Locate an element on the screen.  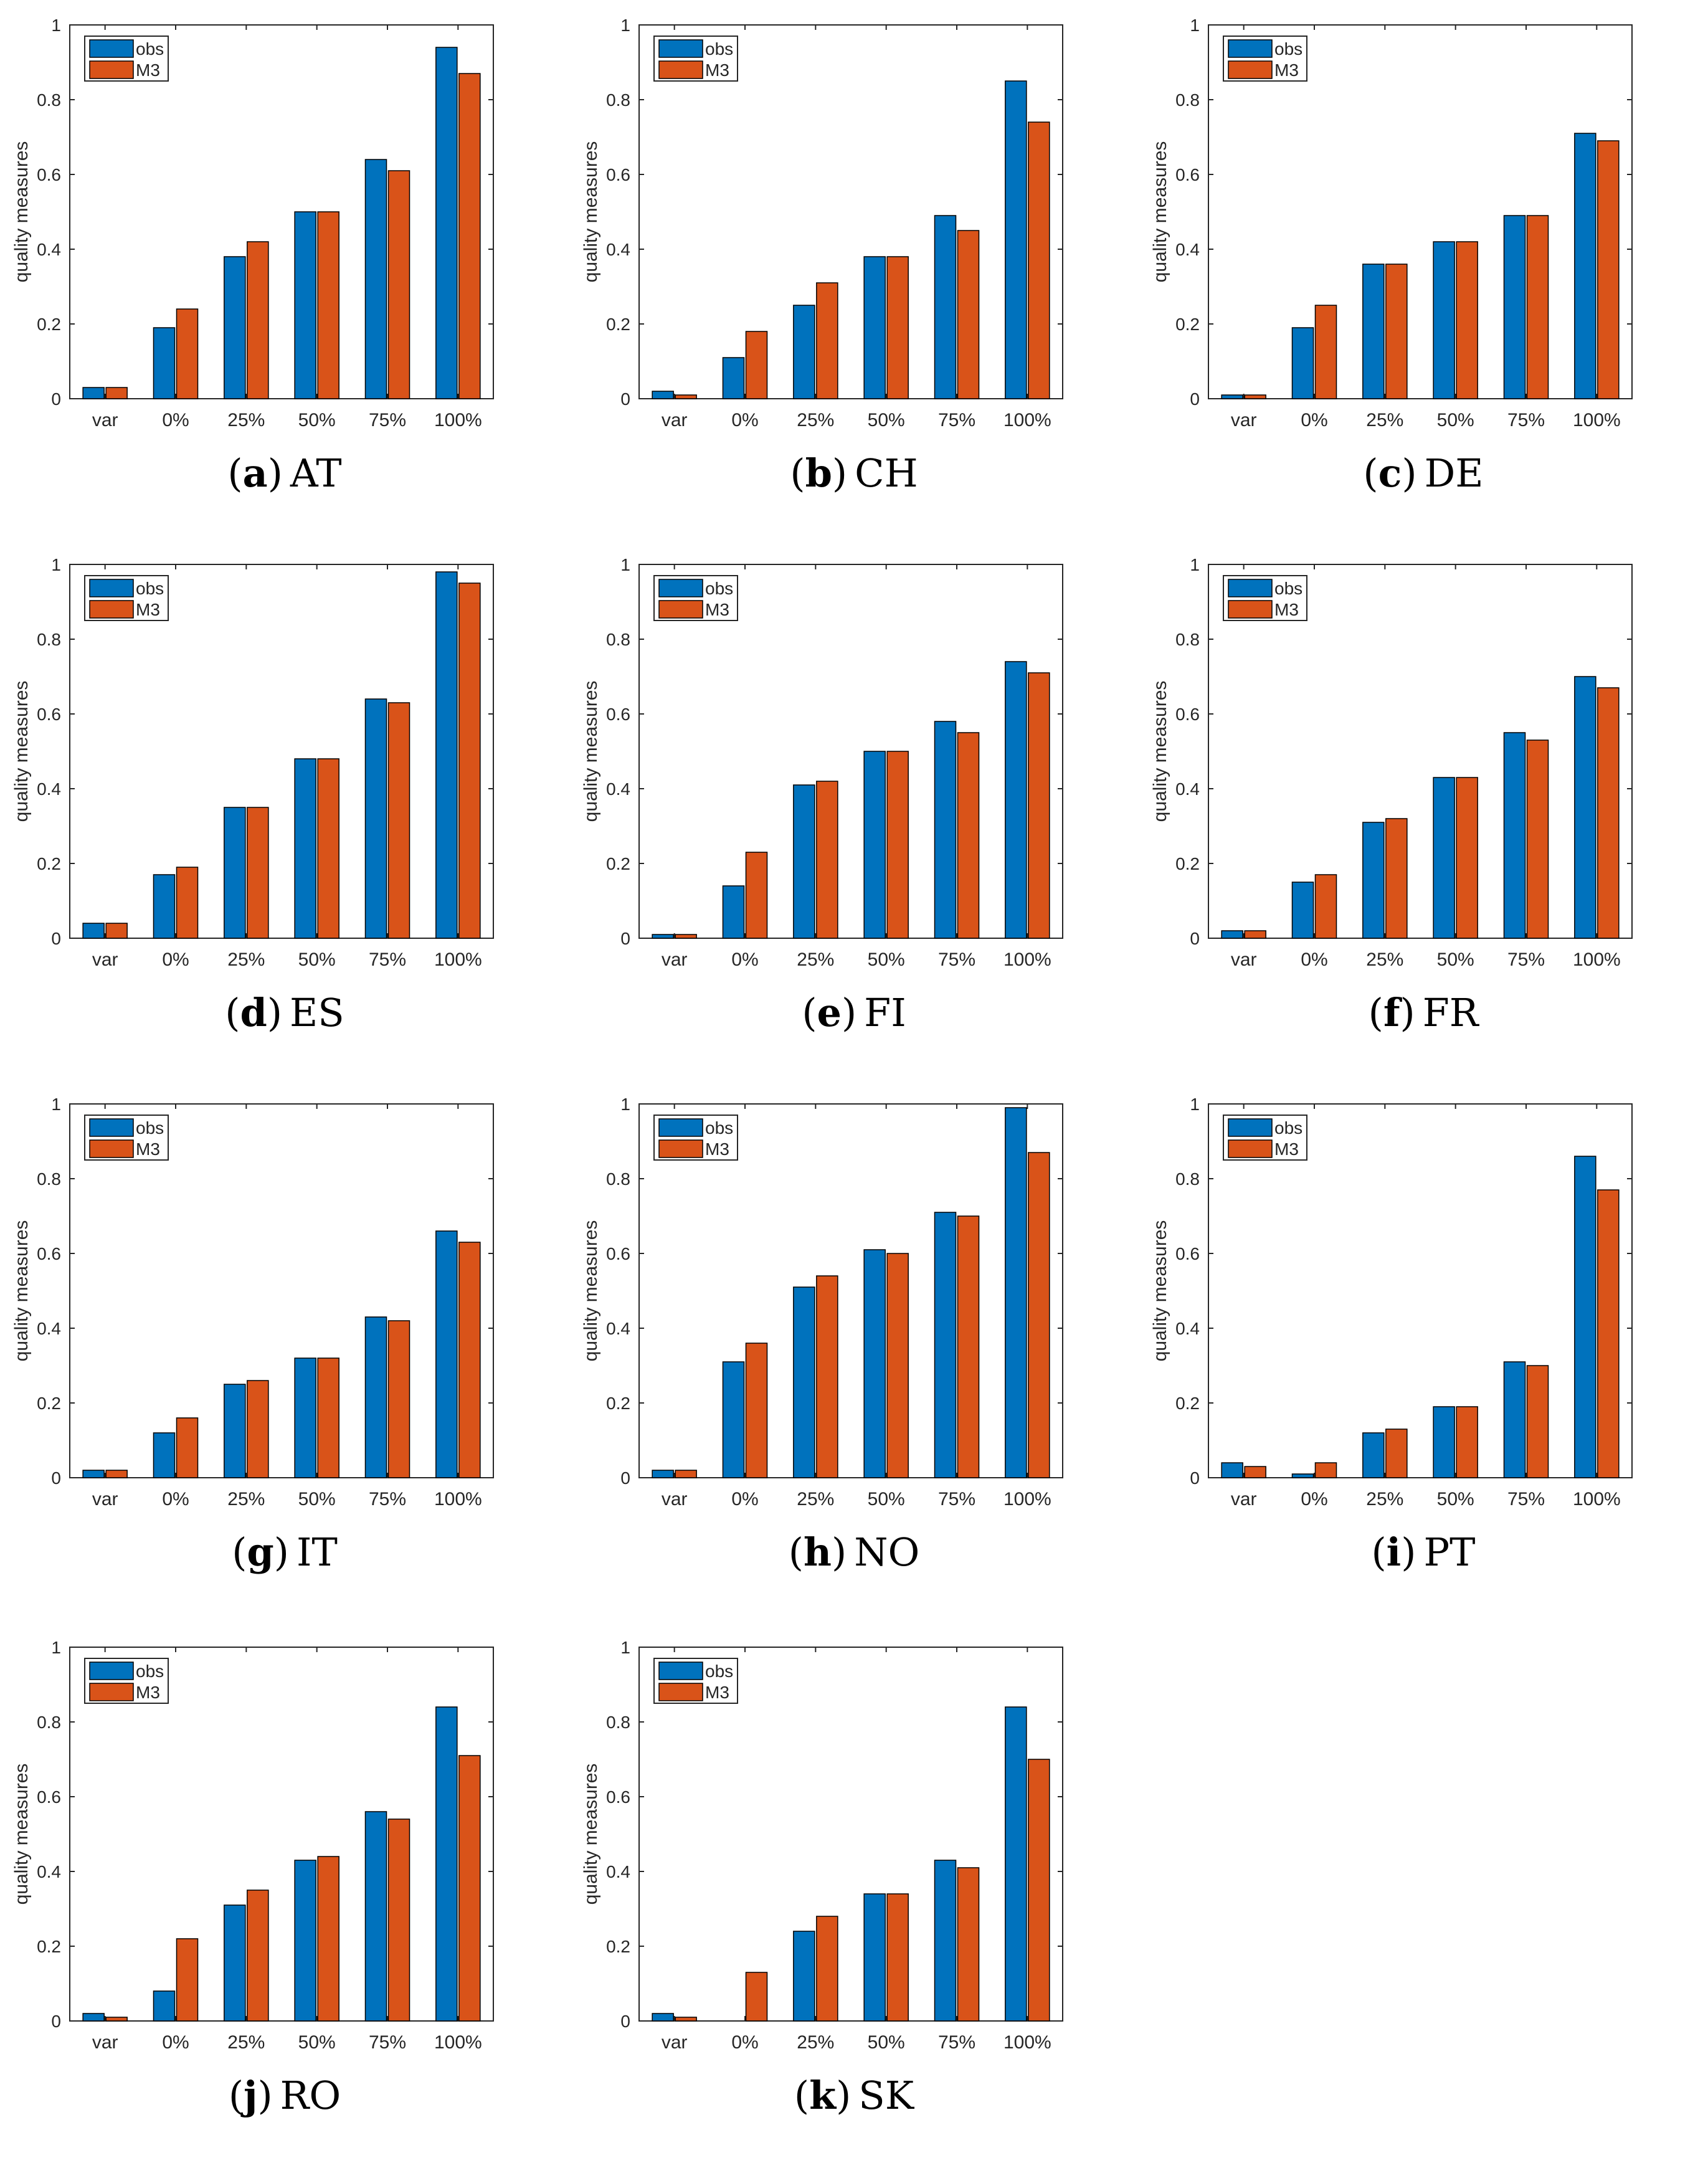
bar-m3-100pct is located at coordinates (1039, 1890).